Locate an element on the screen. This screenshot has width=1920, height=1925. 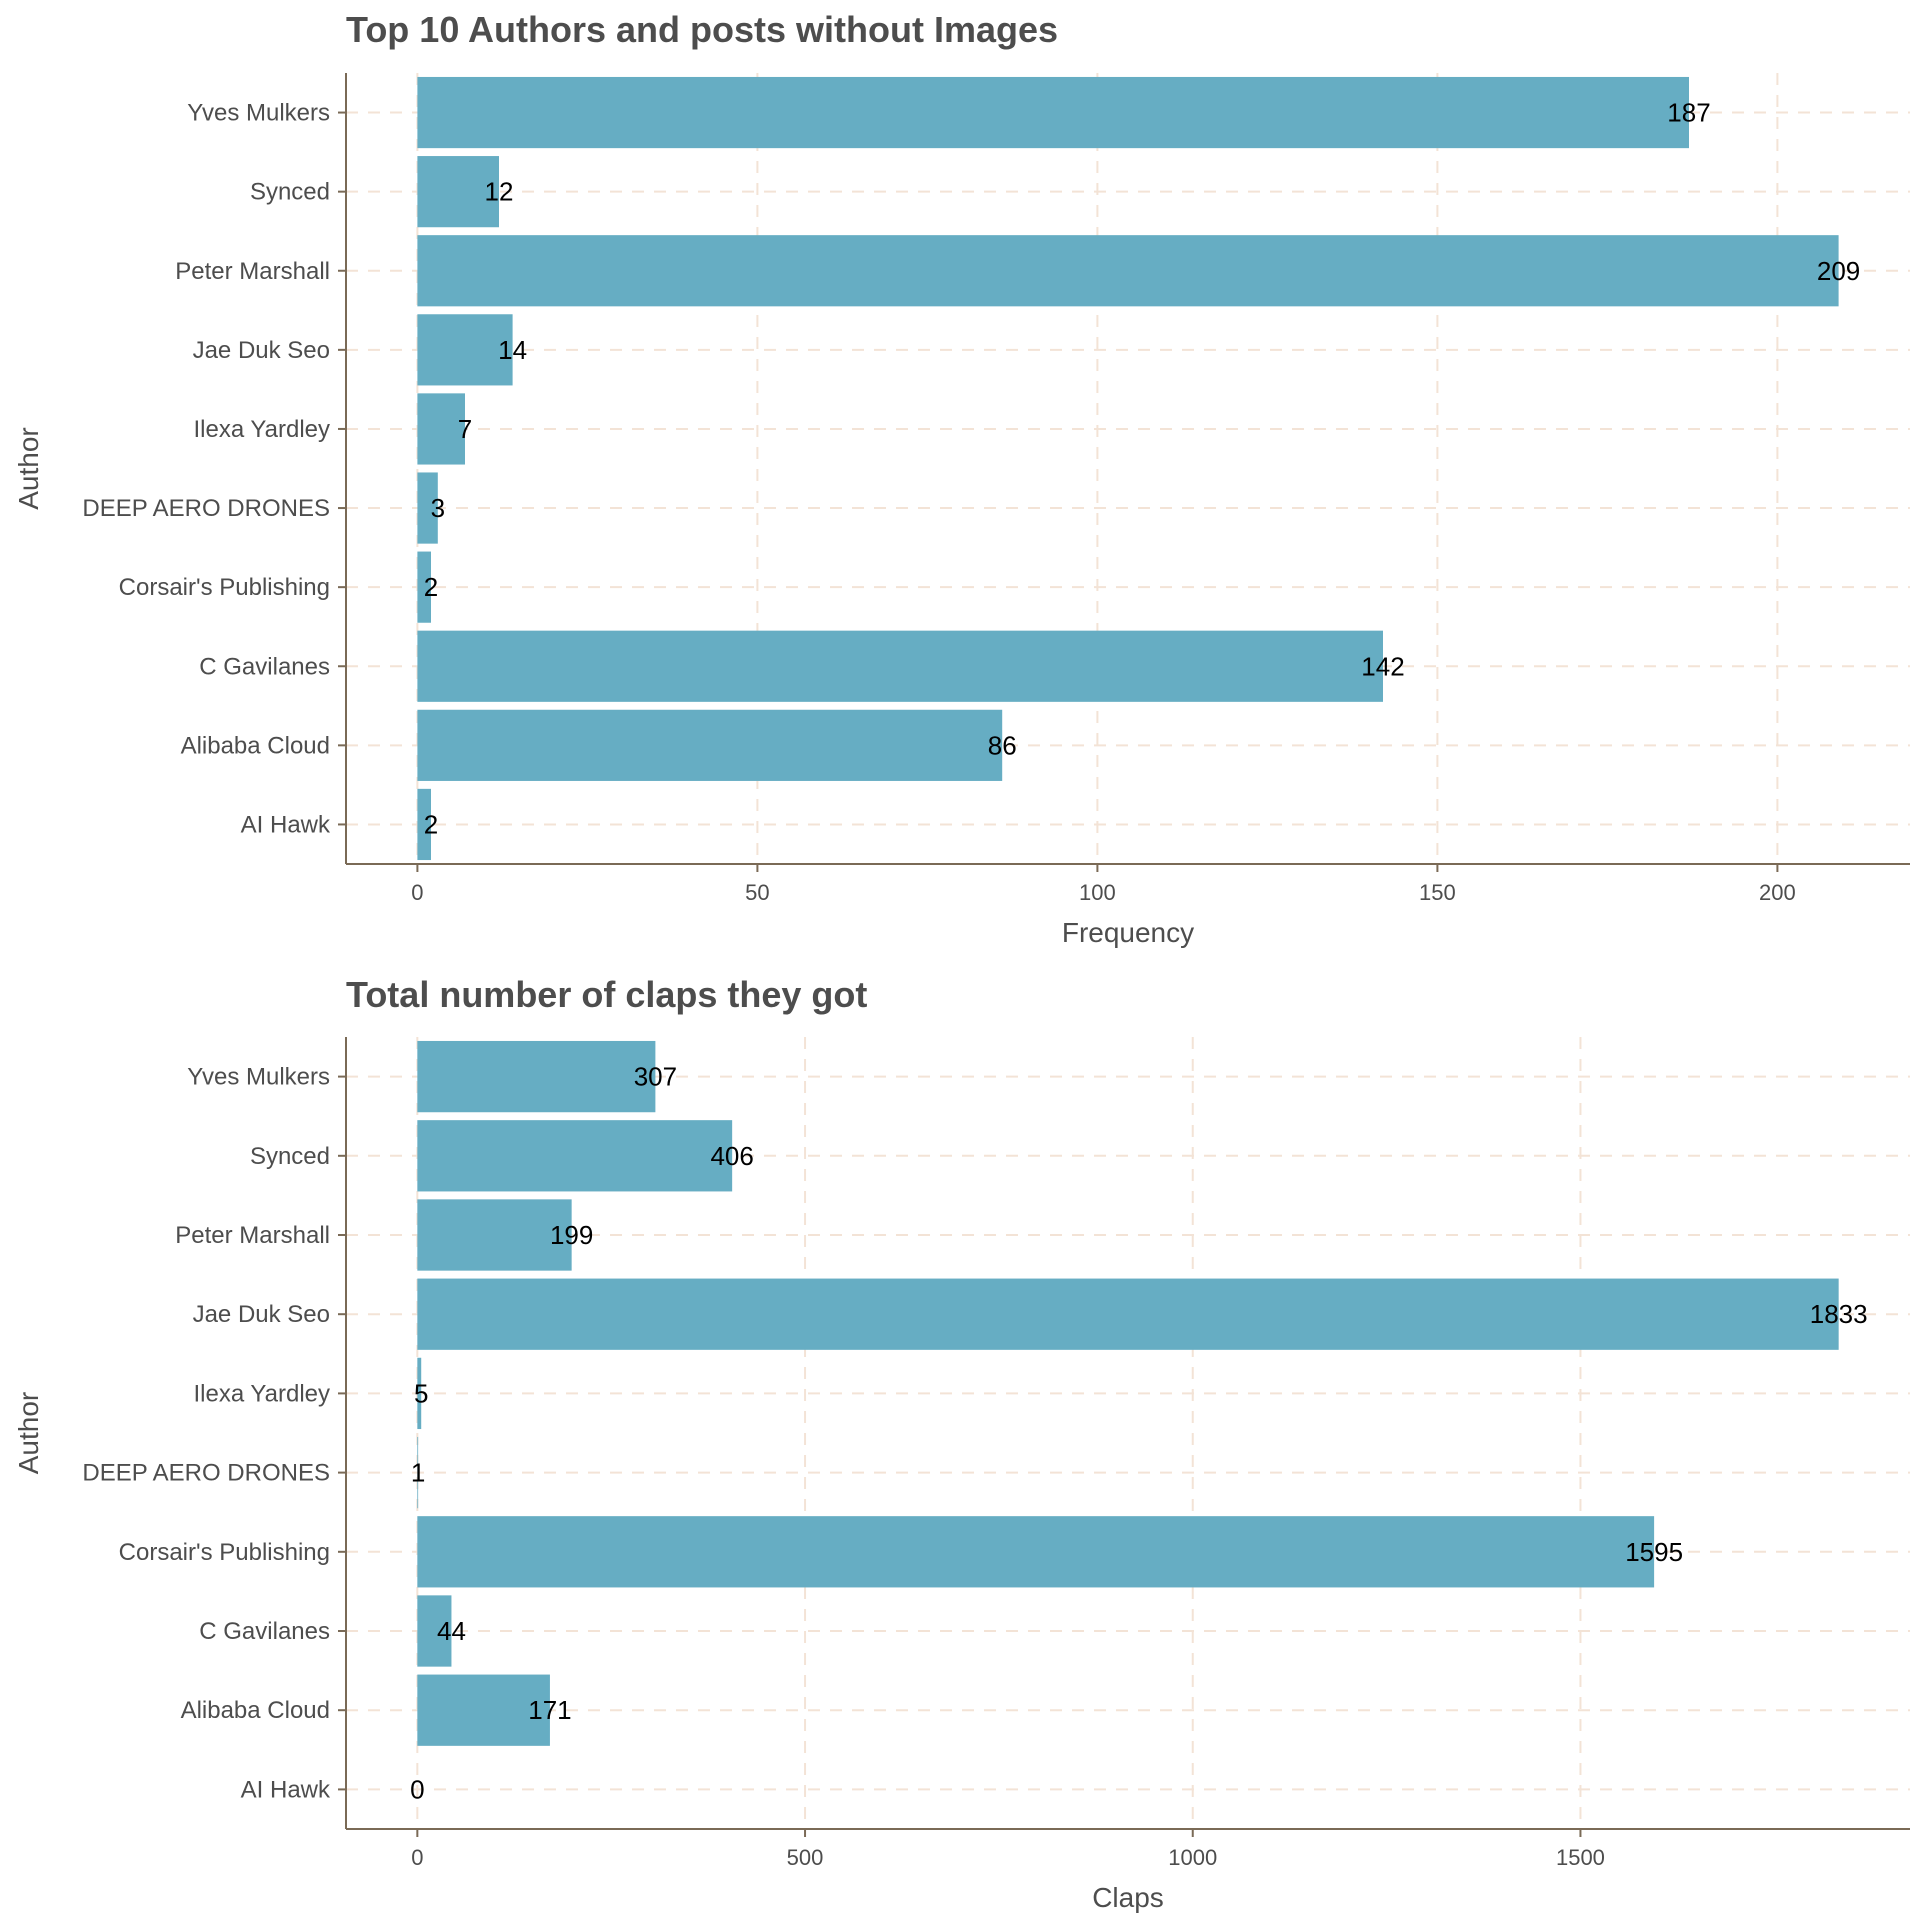
data-label-alibaba-cloud: 171 is located at coordinates (549, 1710).